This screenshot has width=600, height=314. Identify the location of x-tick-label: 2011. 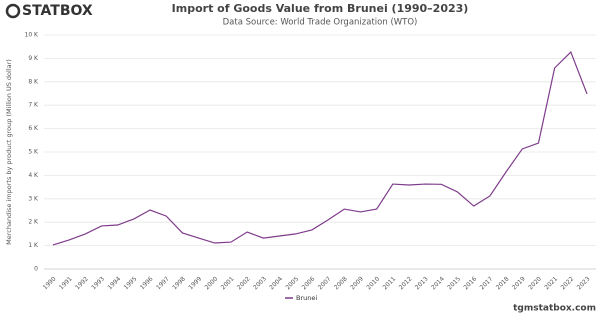
(390, 283).